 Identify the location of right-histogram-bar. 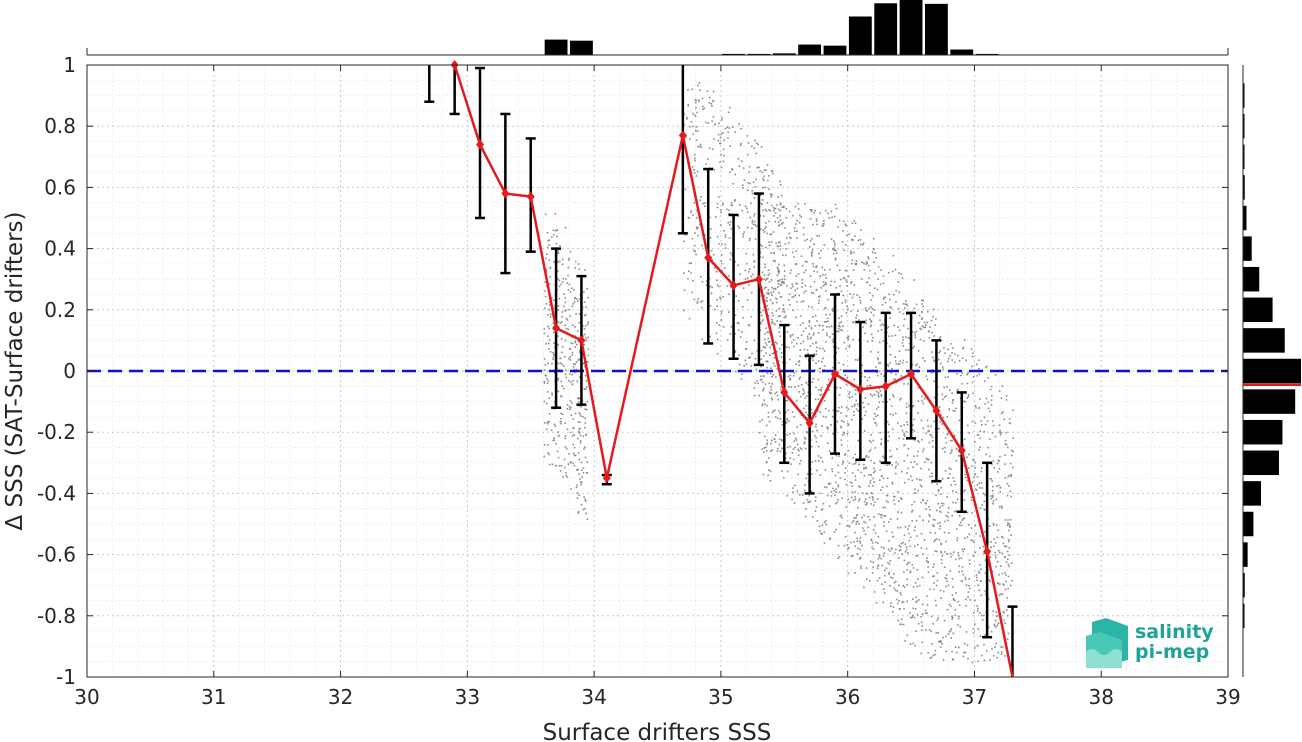
(1269, 401).